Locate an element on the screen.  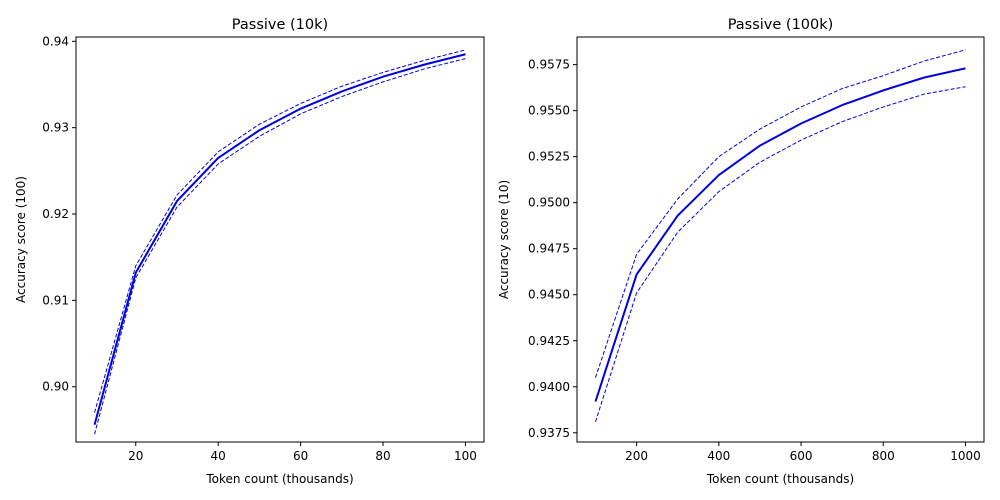
x-tick-label: 20 is located at coordinates (135, 456).